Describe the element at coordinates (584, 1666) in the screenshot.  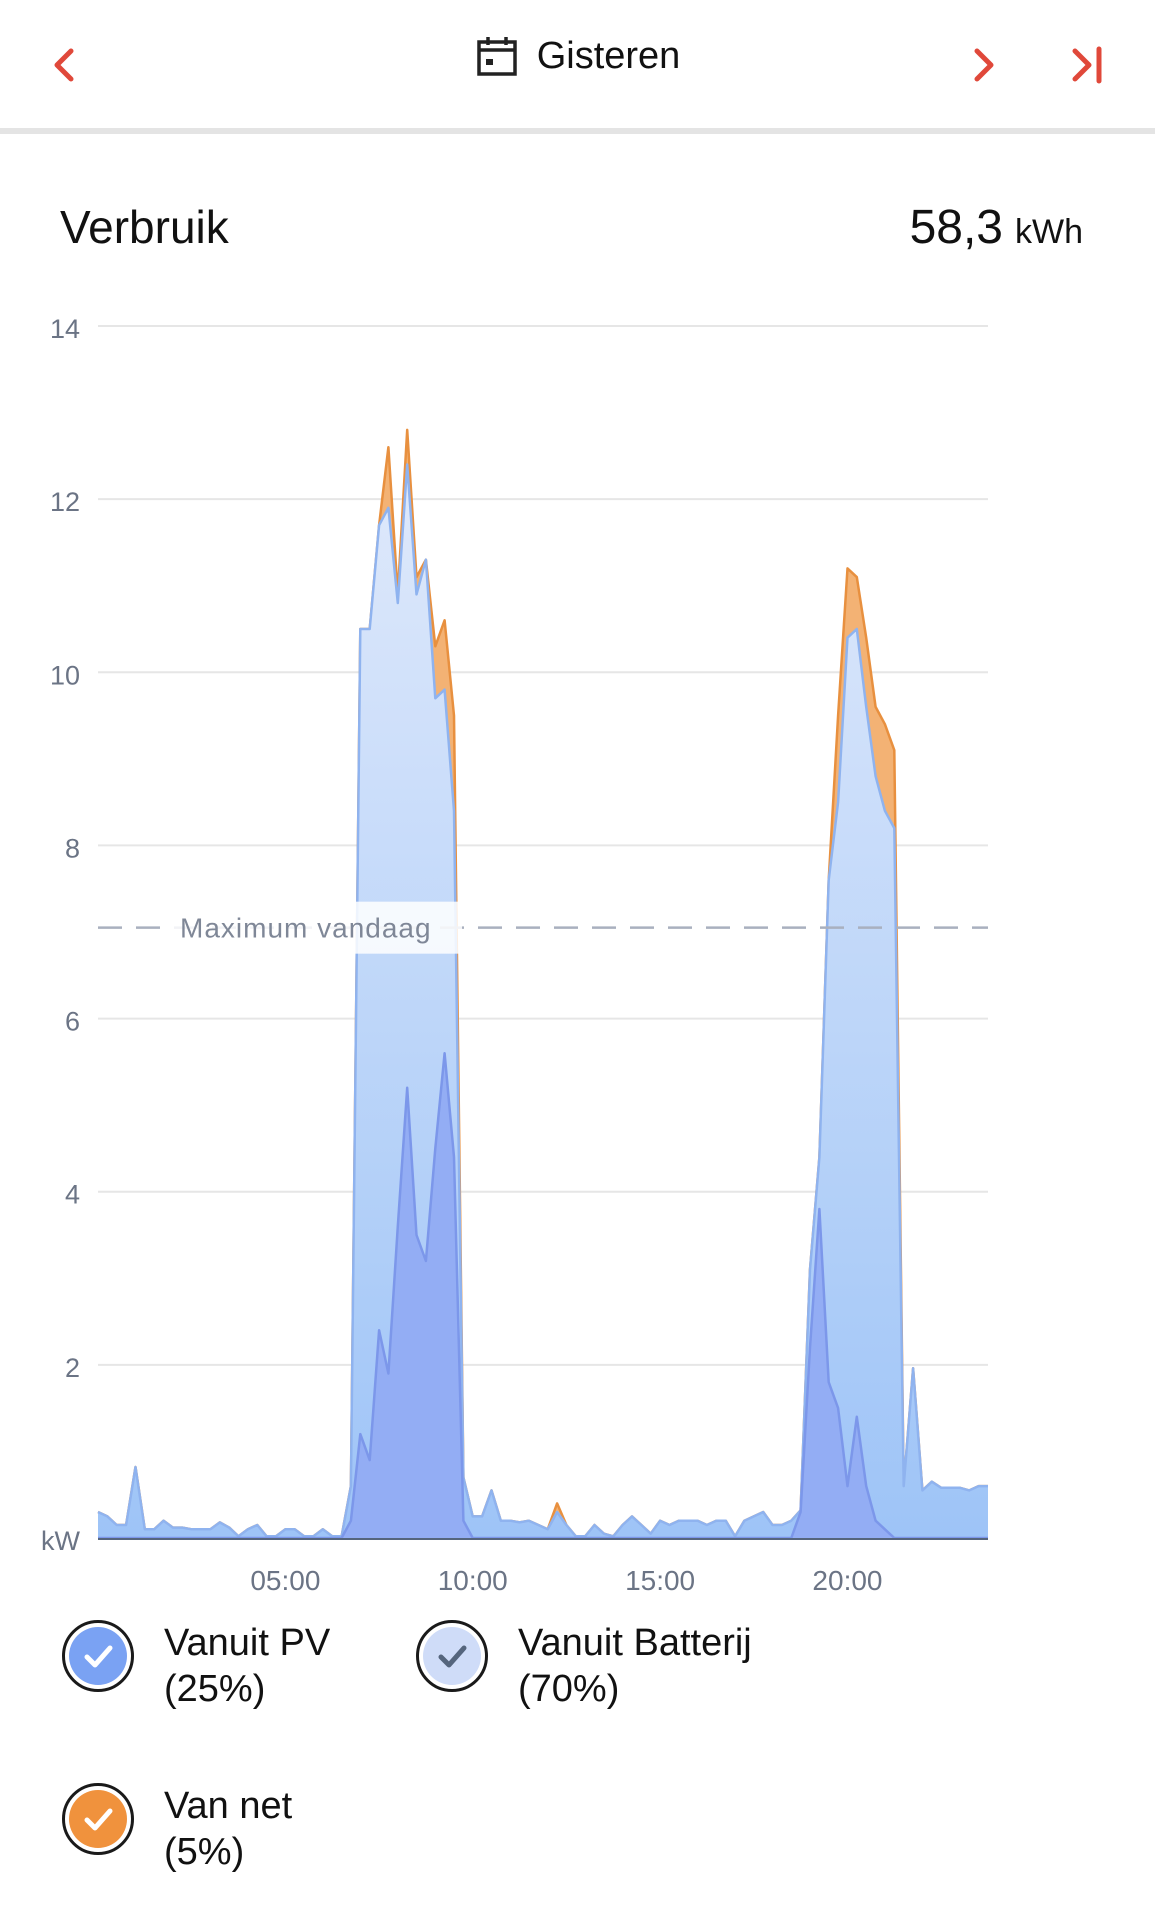
I see `legend-item-battery: Vanuit Batterij (70%)` at that location.